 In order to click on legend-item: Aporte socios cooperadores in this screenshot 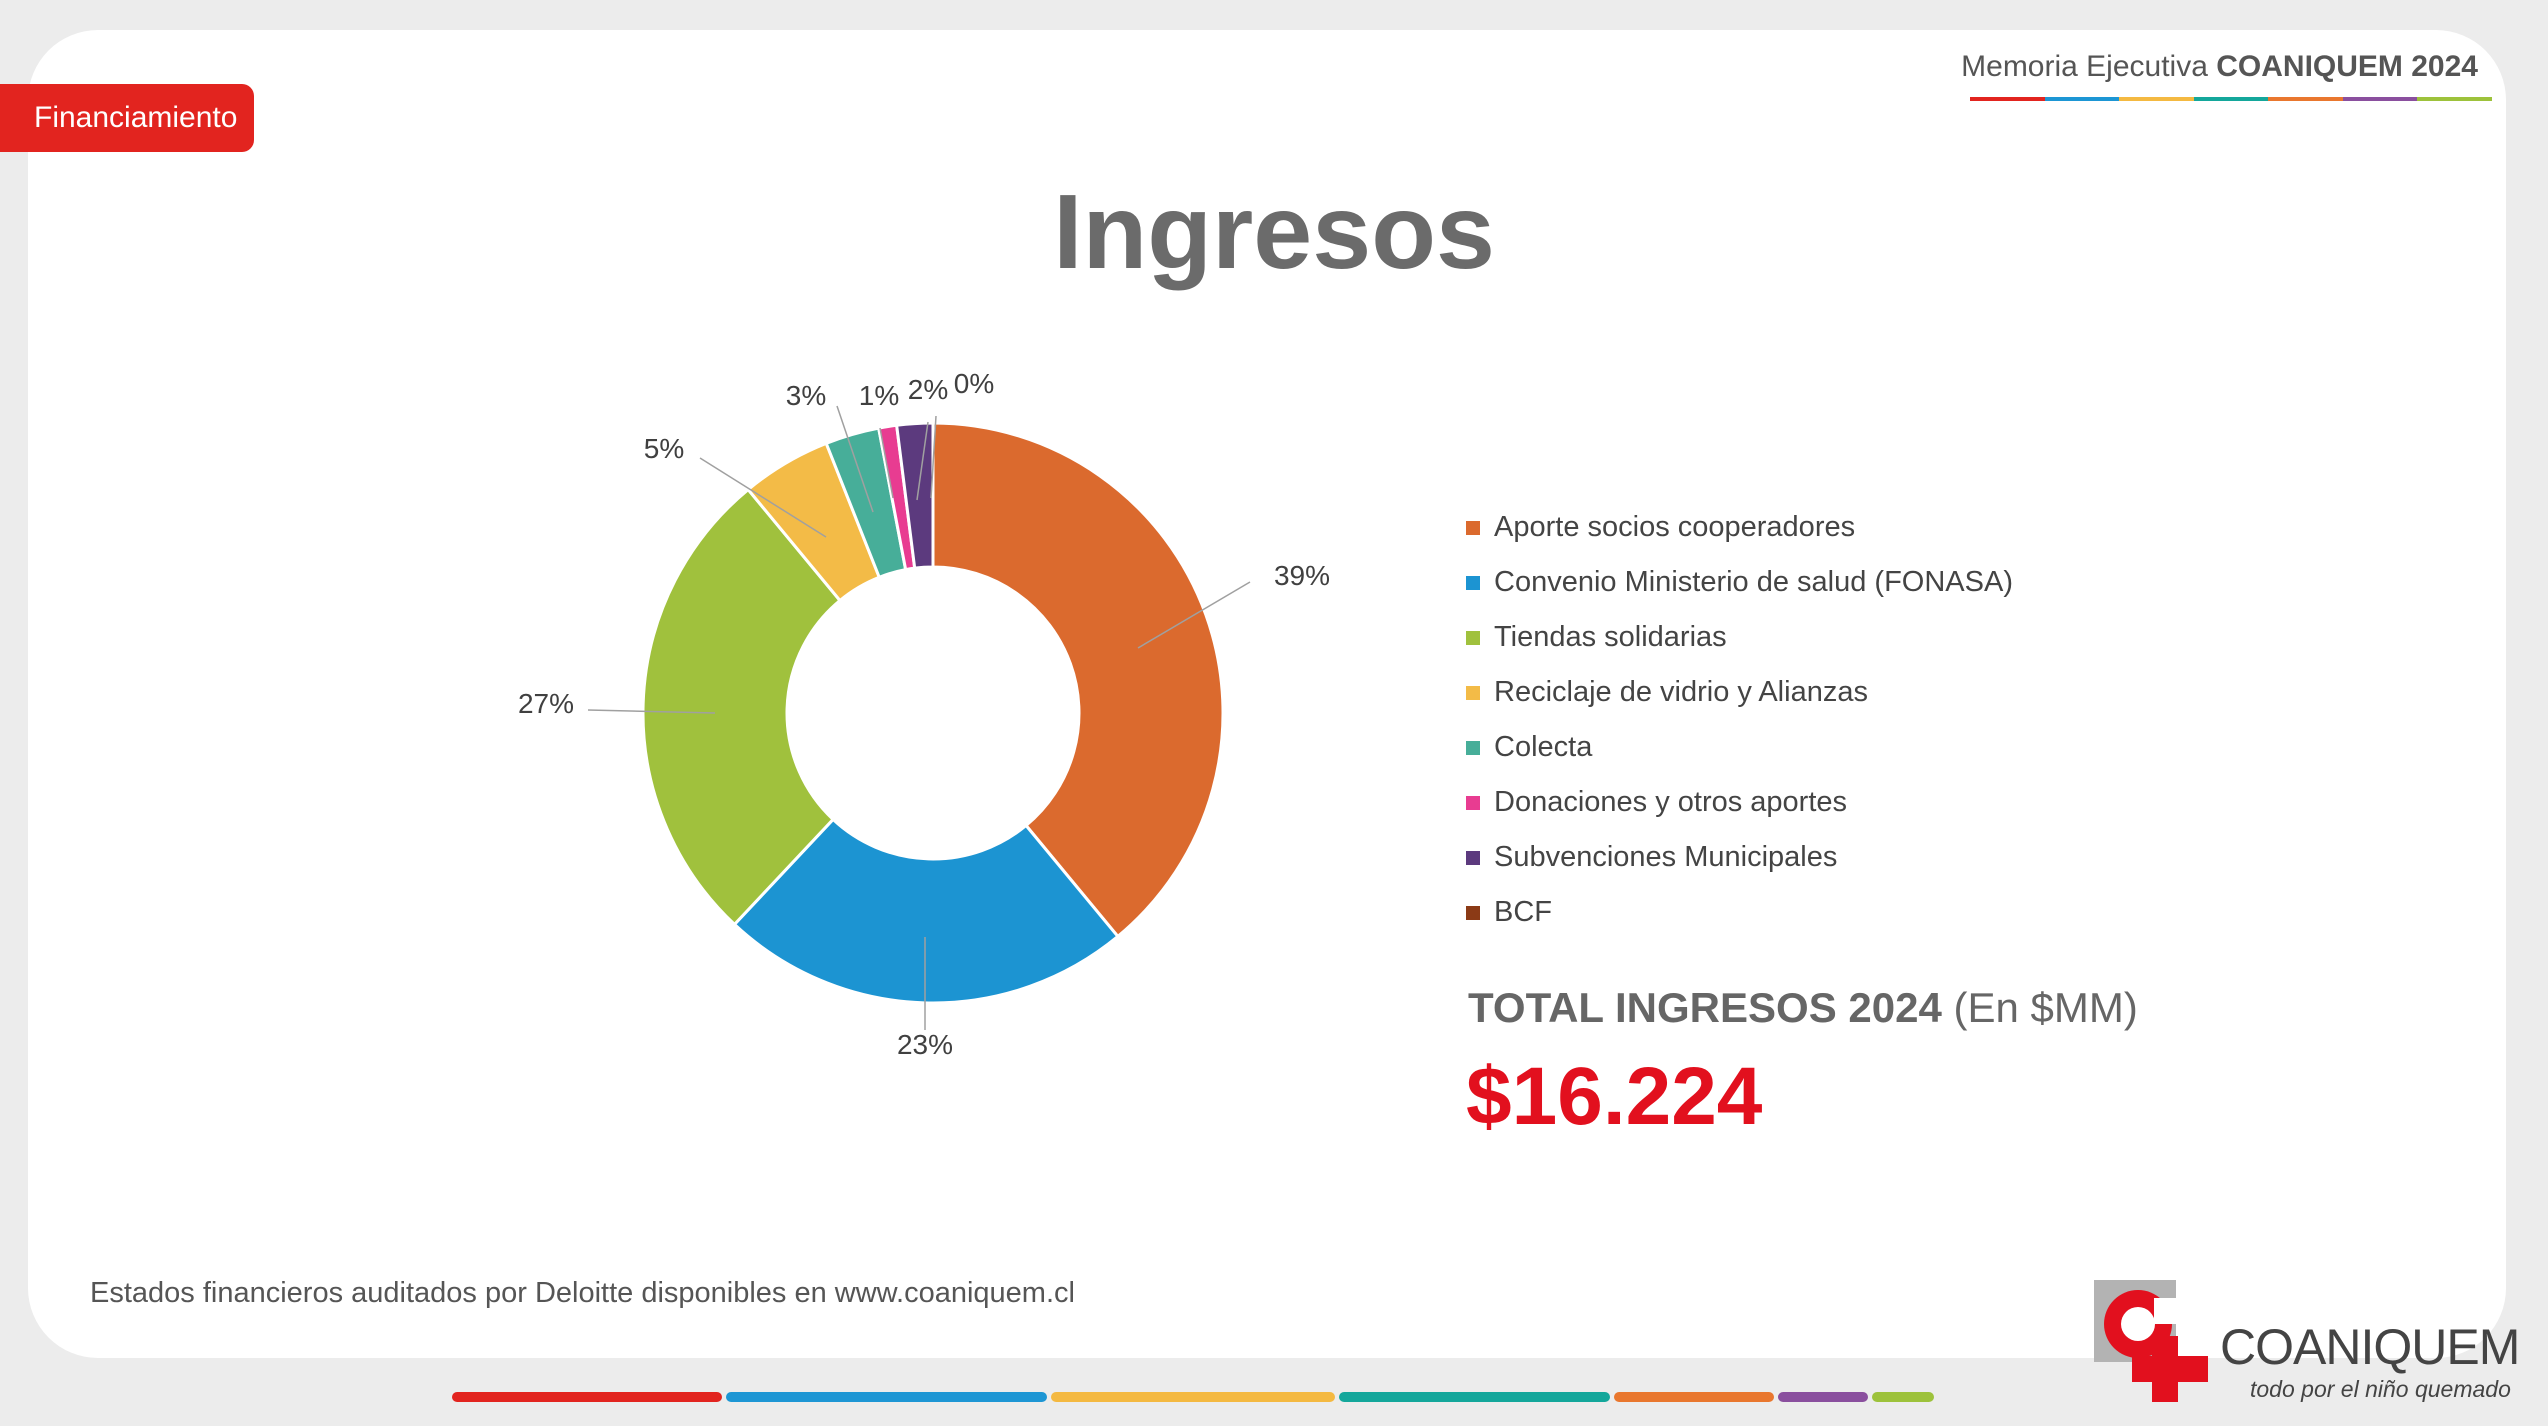, I will do `click(1739, 527)`.